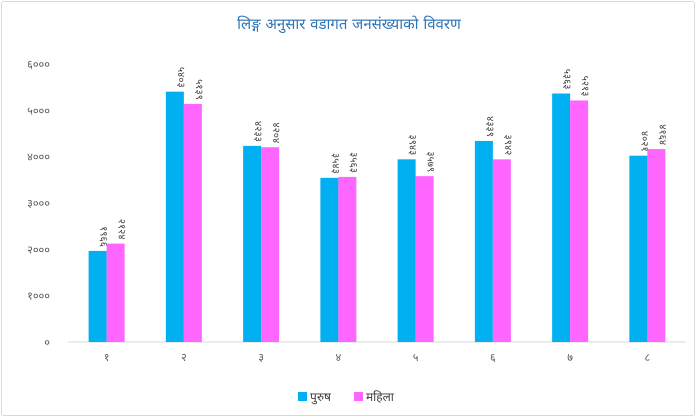  What do you see at coordinates (198, 89) in the screenshot?
I see `data-label: ५१३९` at bounding box center [198, 89].